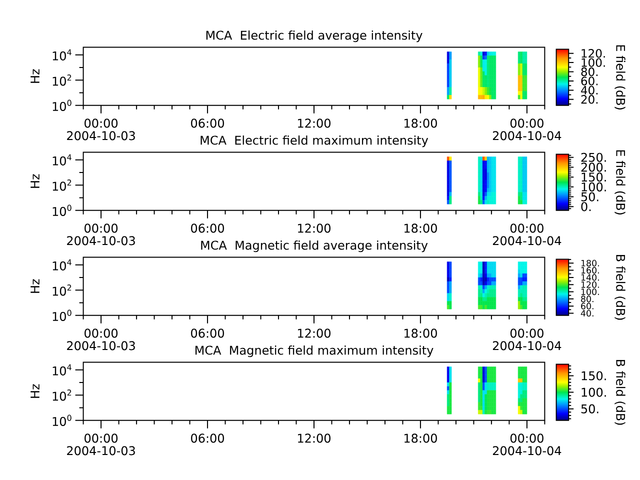  I want to click on chart-title: MCA Magnetic field average intensity, so click(314, 246).